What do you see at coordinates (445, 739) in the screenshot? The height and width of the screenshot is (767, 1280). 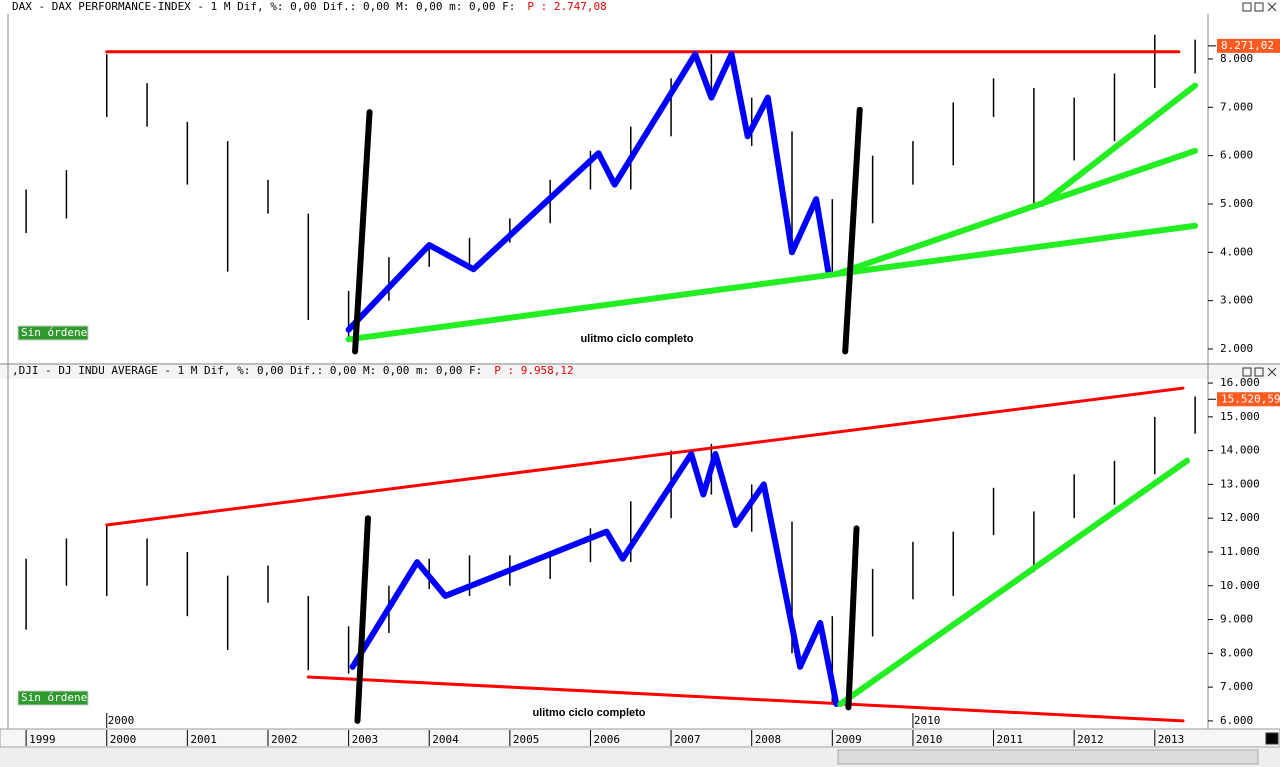 I see `x-tick-label: 2004` at bounding box center [445, 739].